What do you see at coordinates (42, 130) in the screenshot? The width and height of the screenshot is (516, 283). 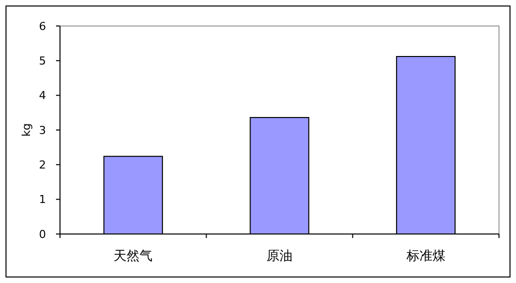 I see `y-tick-label: 3` at bounding box center [42, 130].